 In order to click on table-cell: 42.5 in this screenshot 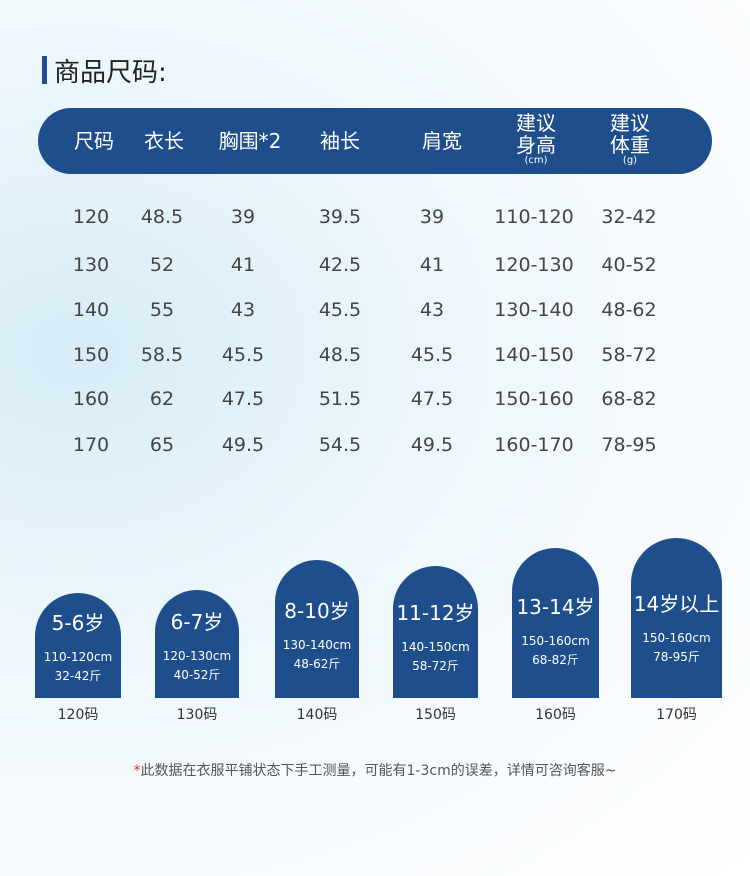, I will do `click(340, 265)`.